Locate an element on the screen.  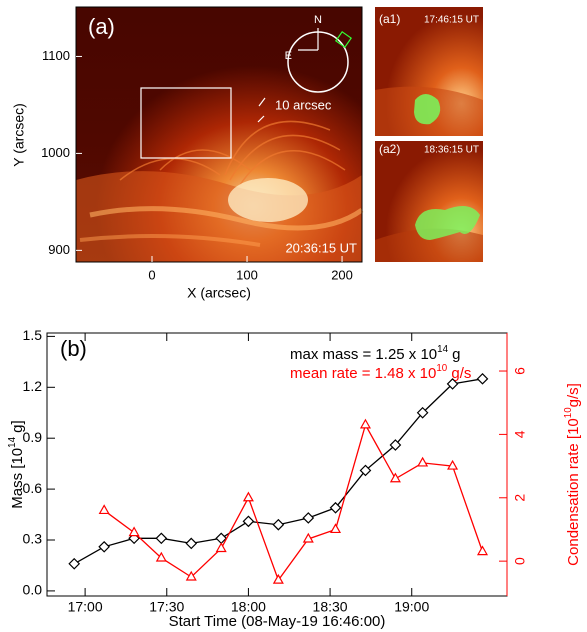
annotation-part: g is located at coordinates (454, 354).